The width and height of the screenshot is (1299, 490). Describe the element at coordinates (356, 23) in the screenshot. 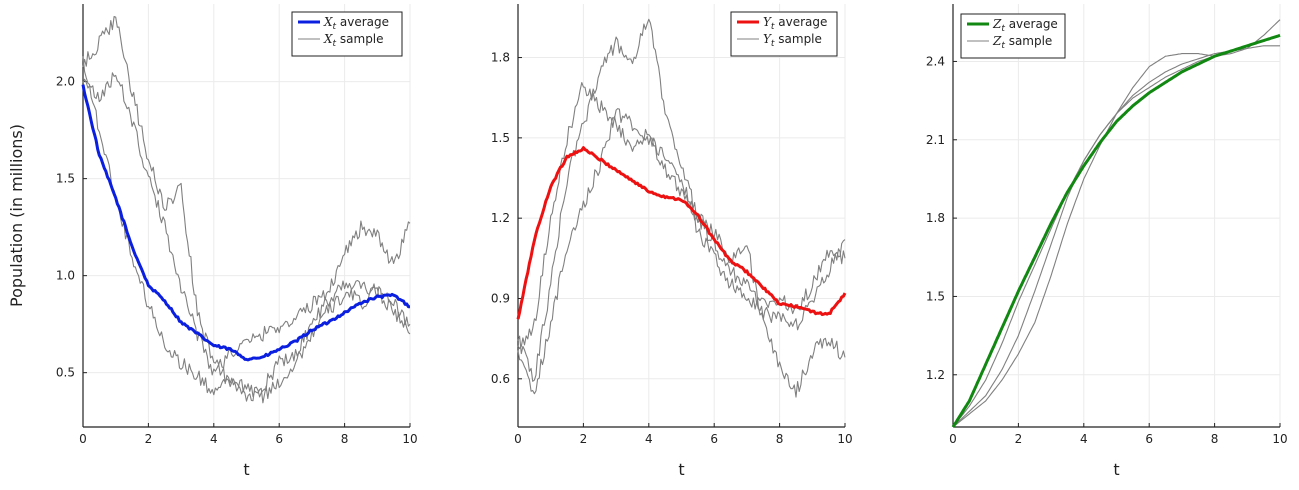

I see `legend-entry-average: Xt average` at that location.